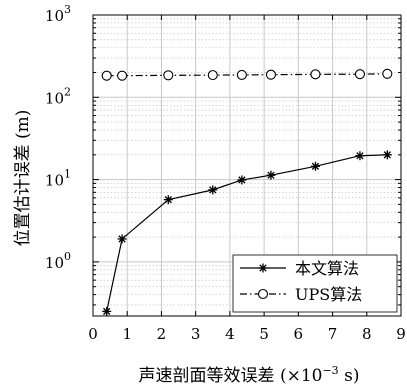 The width and height of the screenshot is (407, 387). I want to click on x-tick-label: 2, so click(162, 334).